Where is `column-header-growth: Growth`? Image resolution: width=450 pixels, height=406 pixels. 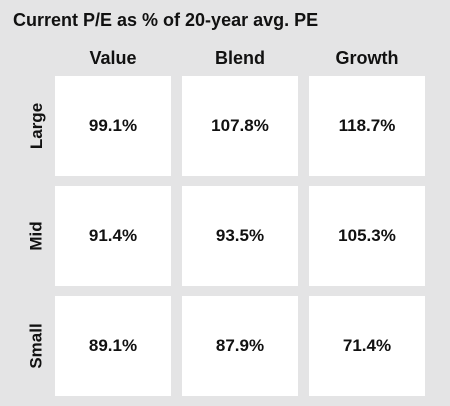 column-header-growth: Growth is located at coordinates (367, 58).